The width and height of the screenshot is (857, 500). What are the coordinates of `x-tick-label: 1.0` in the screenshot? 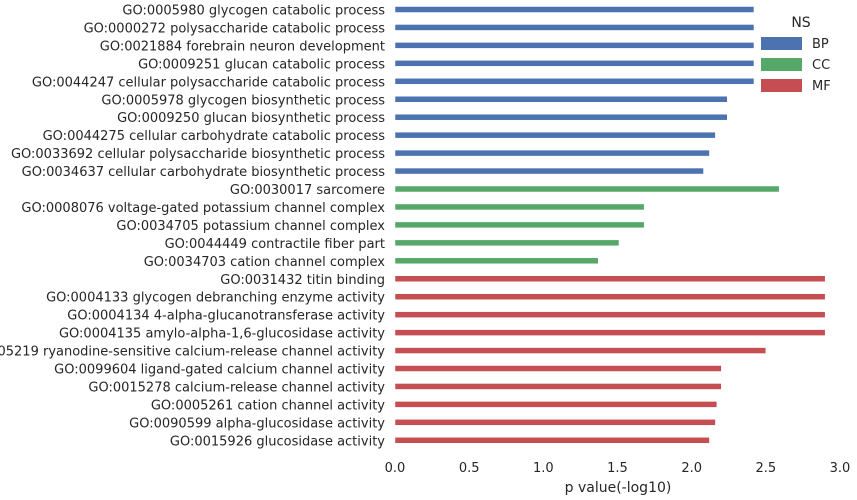 It's located at (543, 468).